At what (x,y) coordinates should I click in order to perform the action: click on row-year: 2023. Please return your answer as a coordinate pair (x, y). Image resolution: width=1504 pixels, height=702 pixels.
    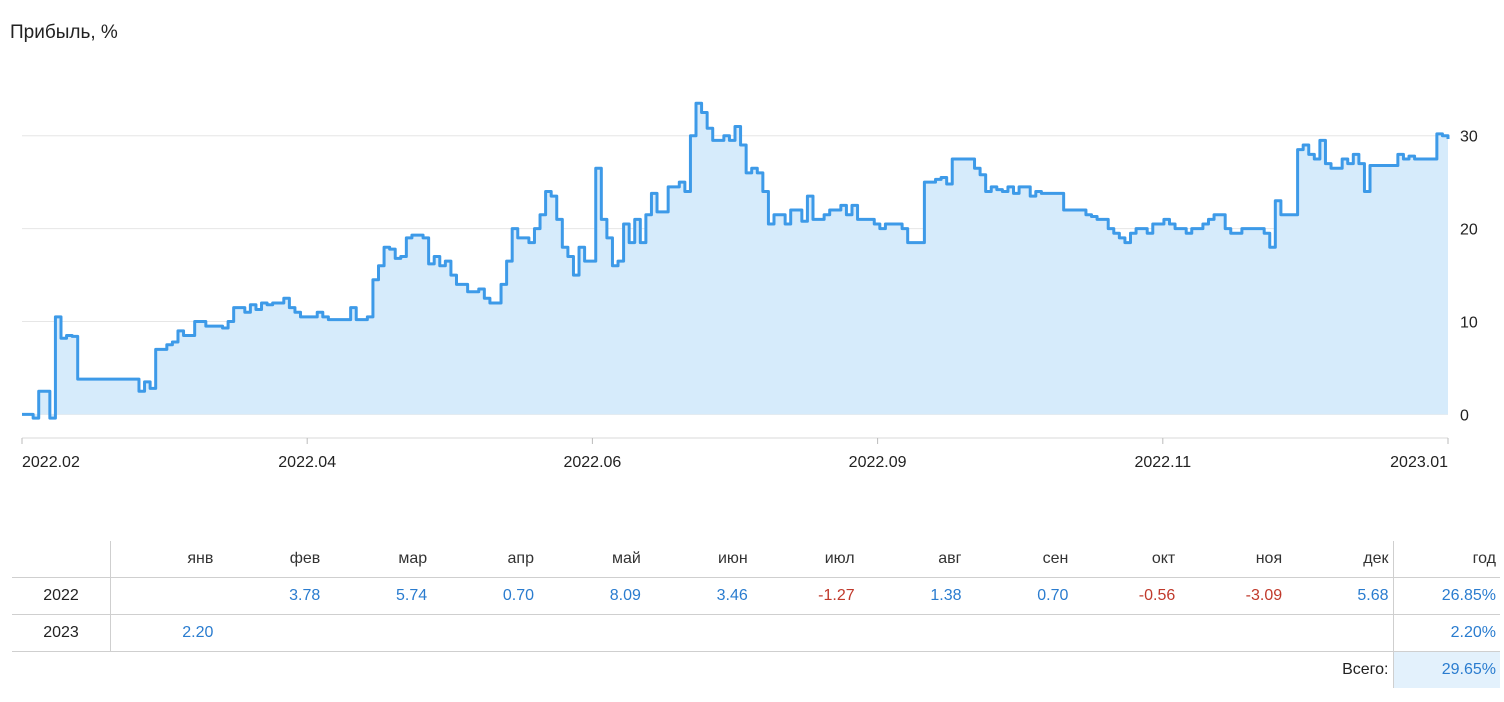
    Looking at the image, I should click on (61, 633).